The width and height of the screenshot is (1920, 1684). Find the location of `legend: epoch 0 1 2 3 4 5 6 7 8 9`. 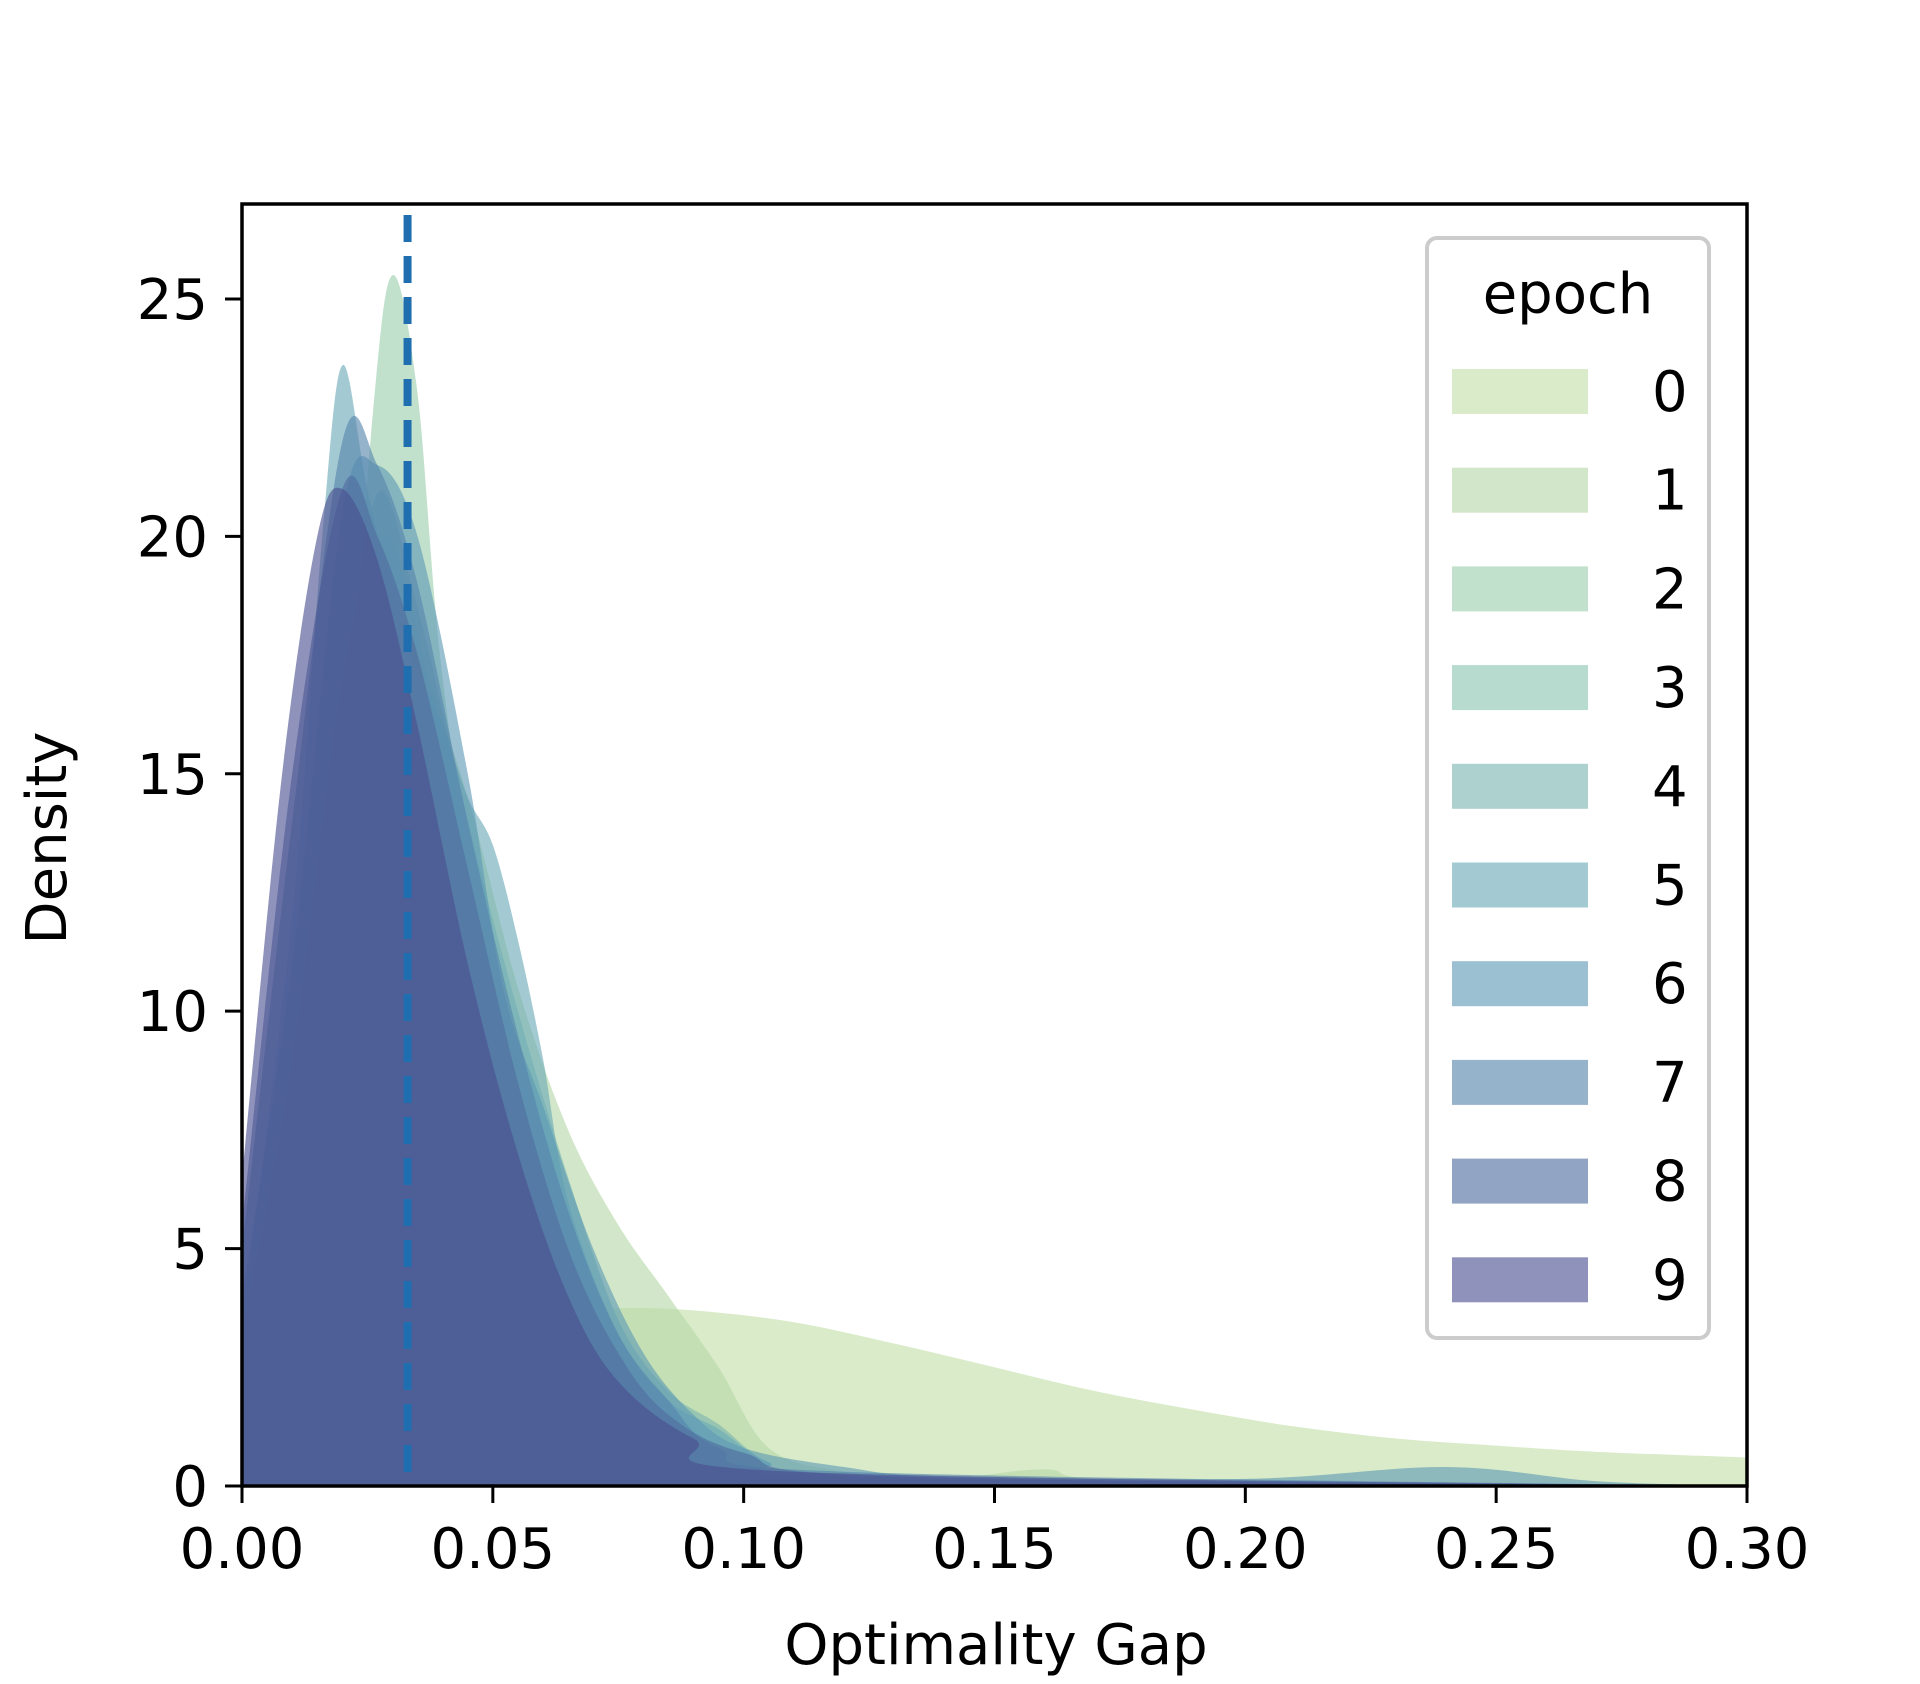

legend: epoch 0 1 2 3 4 5 6 7 8 9 is located at coordinates (1568, 788).